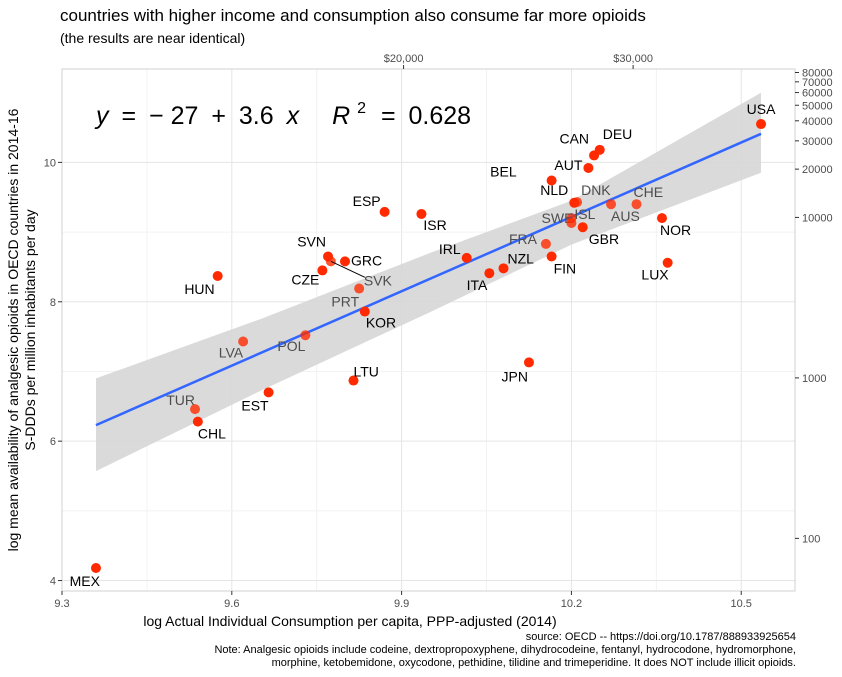 The height and width of the screenshot is (677, 842). Describe the element at coordinates (195, 409) in the screenshot. I see `point-tur` at that location.